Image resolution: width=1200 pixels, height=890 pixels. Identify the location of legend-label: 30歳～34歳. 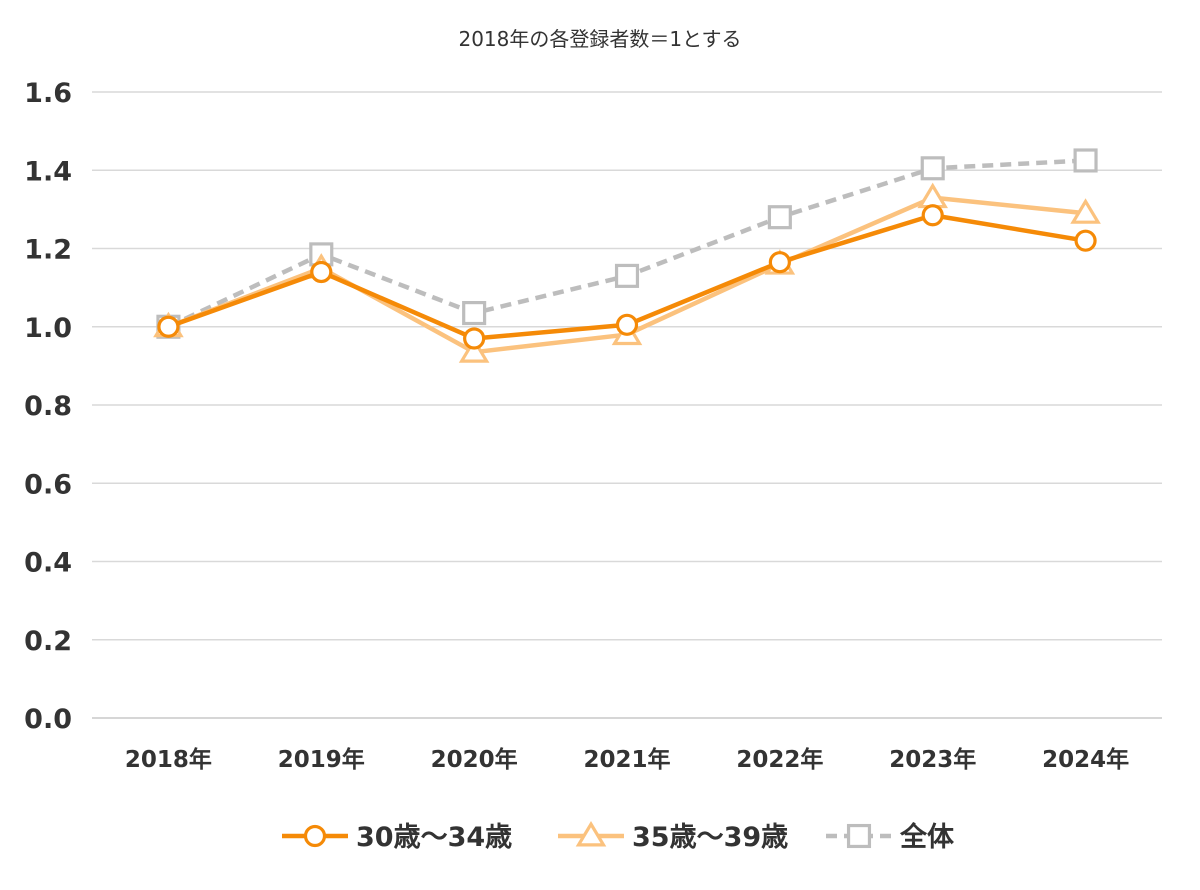
(434, 837).